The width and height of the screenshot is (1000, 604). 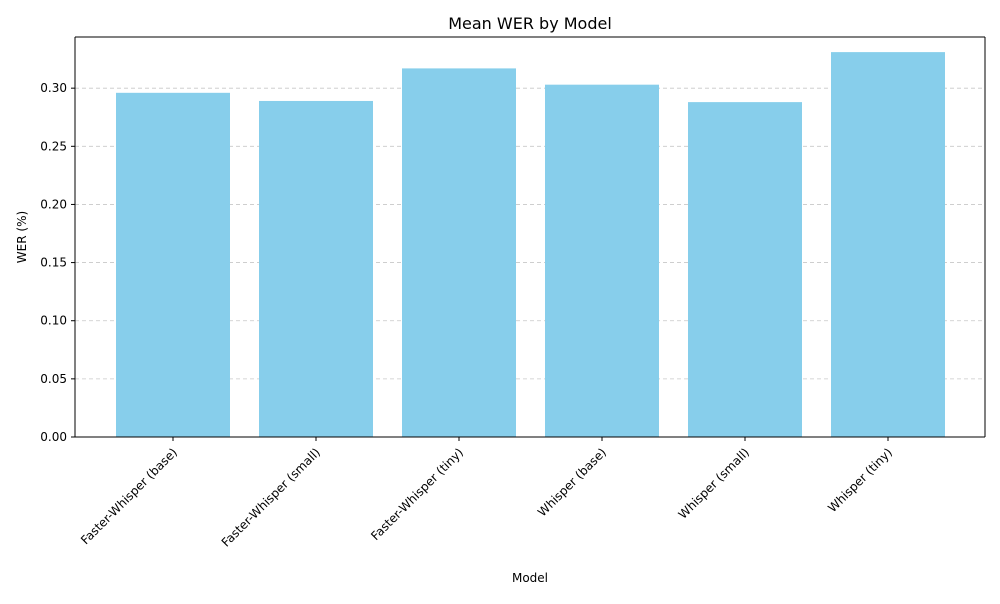 What do you see at coordinates (530, 23) in the screenshot?
I see `chart-title: Mean WER by Model` at bounding box center [530, 23].